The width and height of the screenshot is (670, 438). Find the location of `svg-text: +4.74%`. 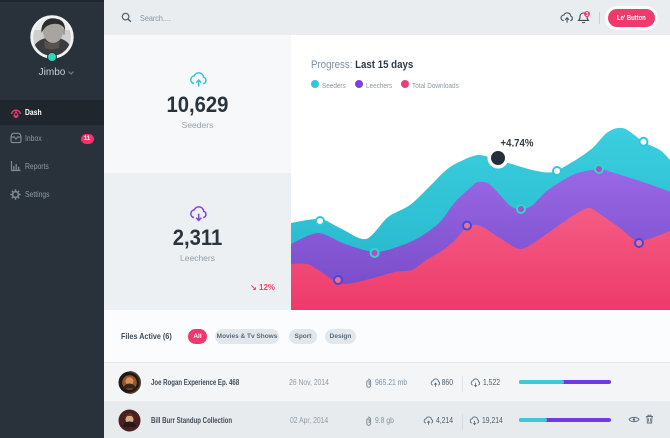

svg-text: +4.74% is located at coordinates (517, 144).